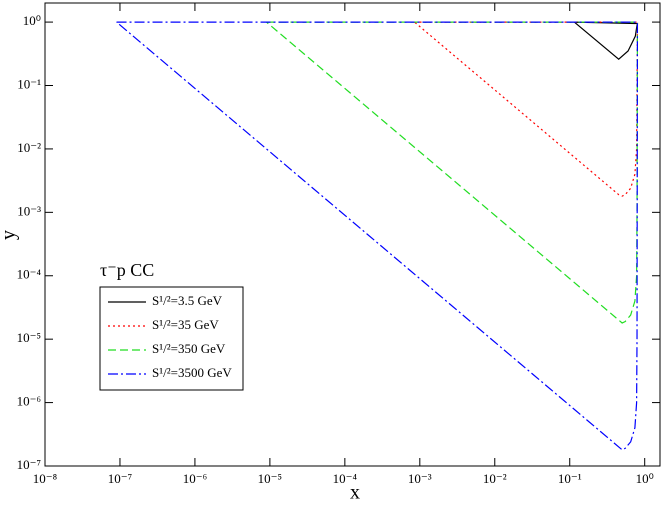 This screenshot has width=664, height=506. I want to click on legend-label: S¹/²=350 GeV, so click(189, 348).